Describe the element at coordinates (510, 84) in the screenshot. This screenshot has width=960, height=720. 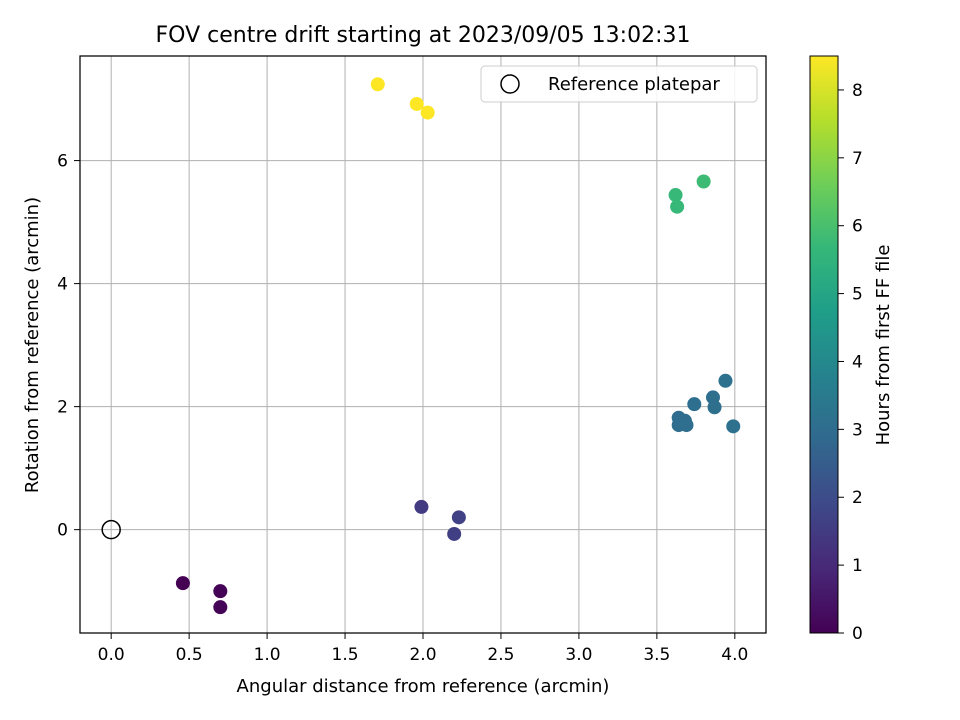
I see `legend-reference-marker` at that location.